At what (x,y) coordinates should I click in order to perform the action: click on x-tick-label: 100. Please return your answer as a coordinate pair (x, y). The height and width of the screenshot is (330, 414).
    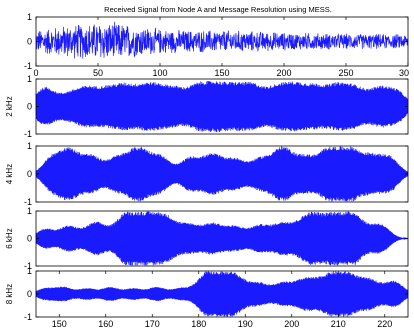
    Looking at the image, I should click on (159, 73).